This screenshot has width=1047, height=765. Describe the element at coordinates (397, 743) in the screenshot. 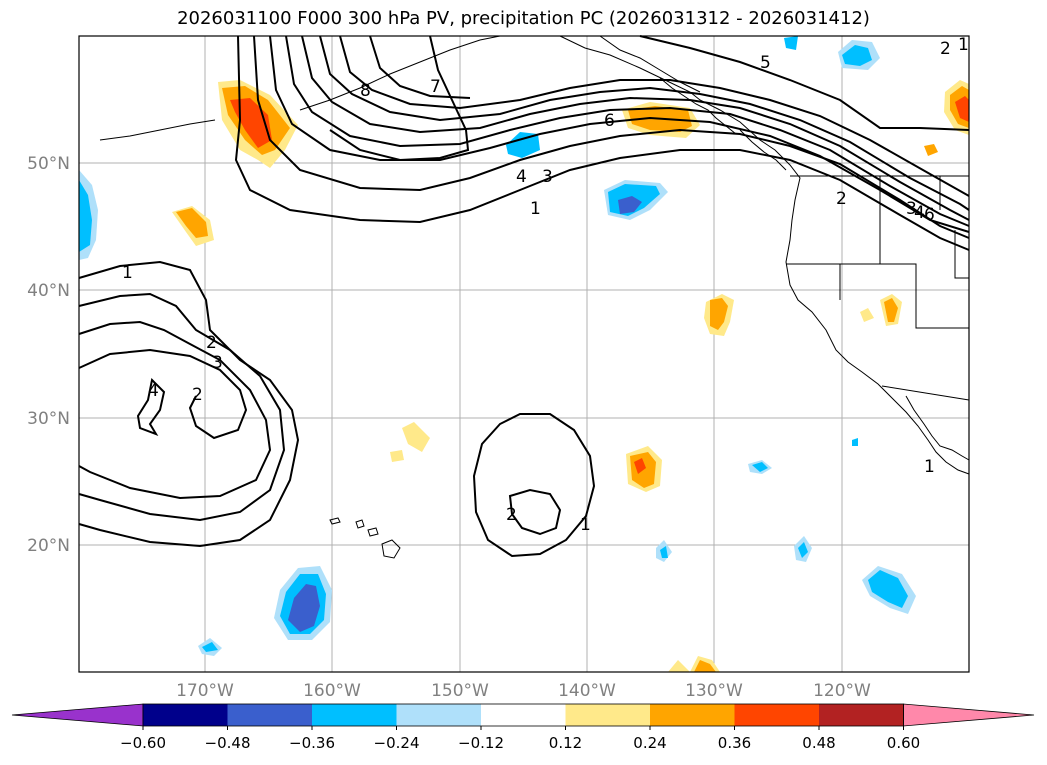

I see `colorbar-tick-label: −0.24` at that location.